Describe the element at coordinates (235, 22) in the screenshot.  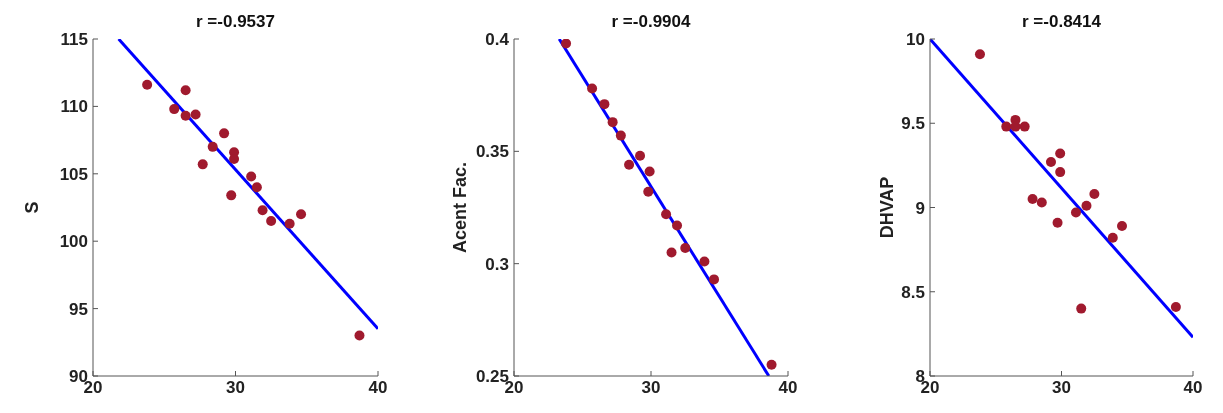
I see `chart-title: r =-0.9537` at that location.